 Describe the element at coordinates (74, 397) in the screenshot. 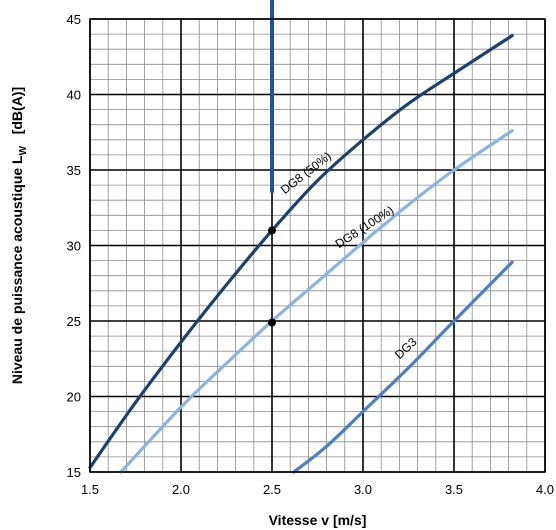

I see `y-tick-label: 20` at that location.